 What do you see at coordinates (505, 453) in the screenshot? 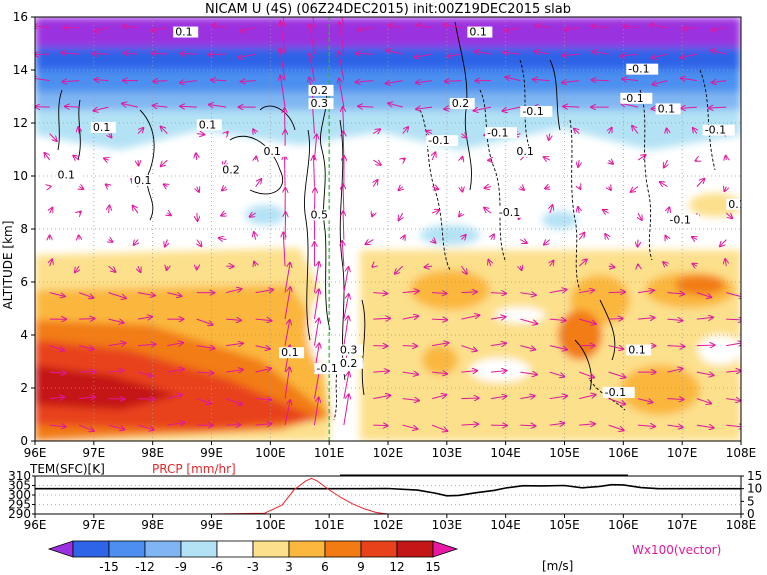
I see `x-tick-label: 104E` at bounding box center [505, 453].